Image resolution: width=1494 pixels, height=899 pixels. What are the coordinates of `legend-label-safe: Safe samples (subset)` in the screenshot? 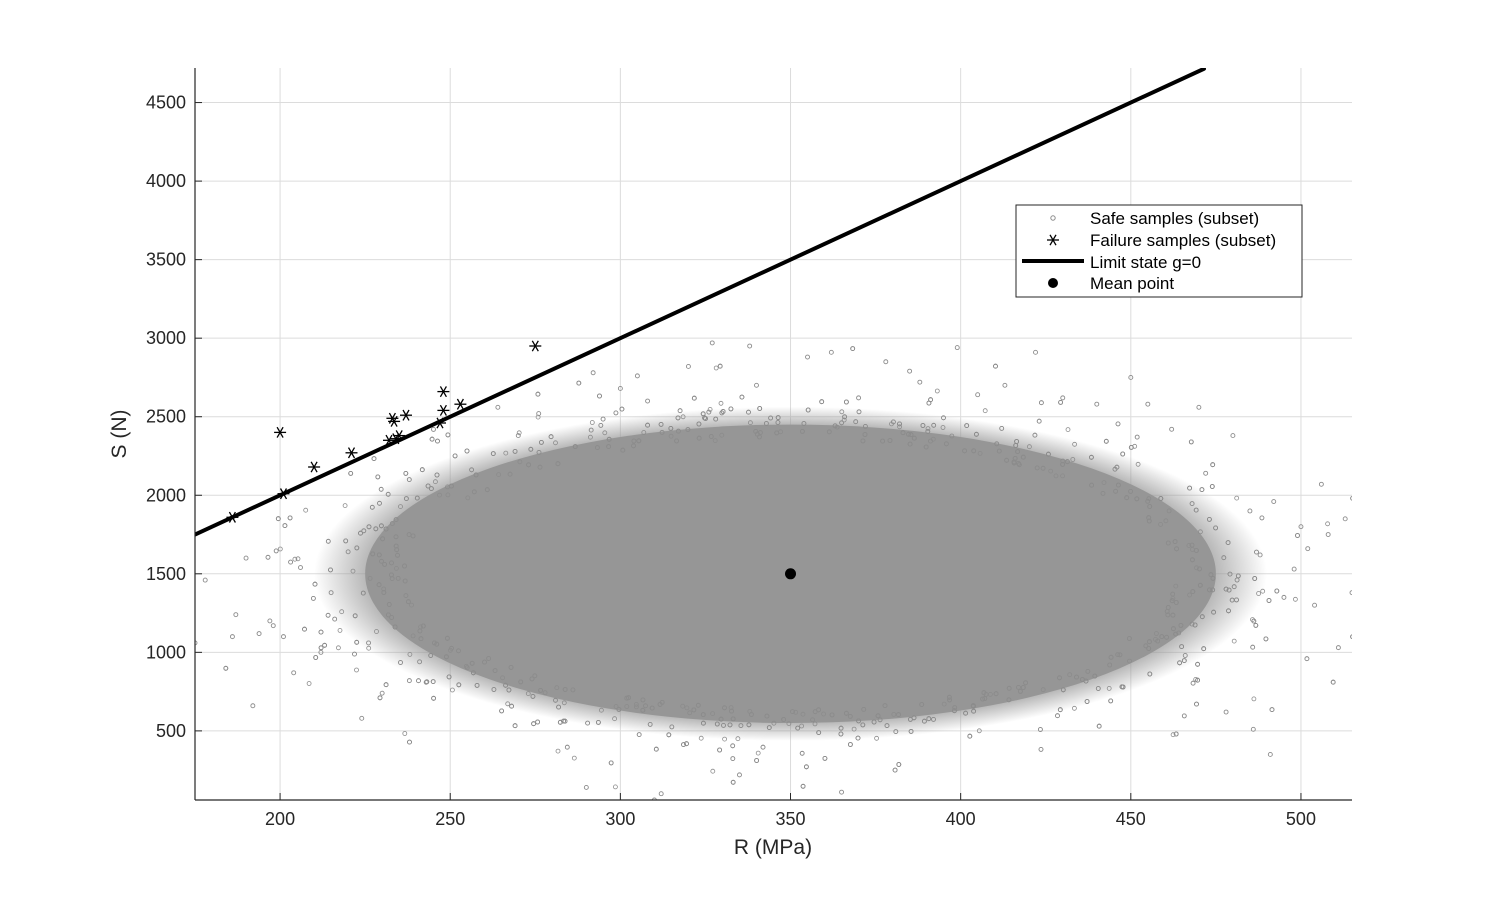 It's located at (1174, 218).